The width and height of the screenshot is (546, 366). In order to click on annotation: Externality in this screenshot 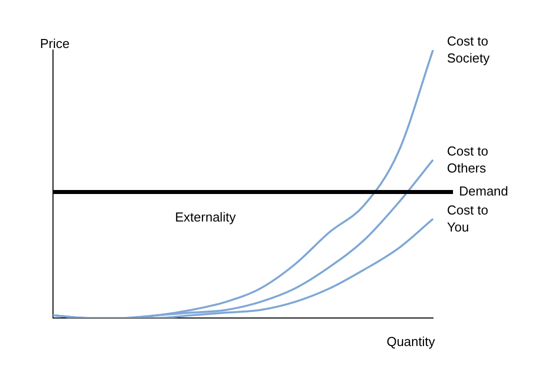, I will do `click(205, 217)`.